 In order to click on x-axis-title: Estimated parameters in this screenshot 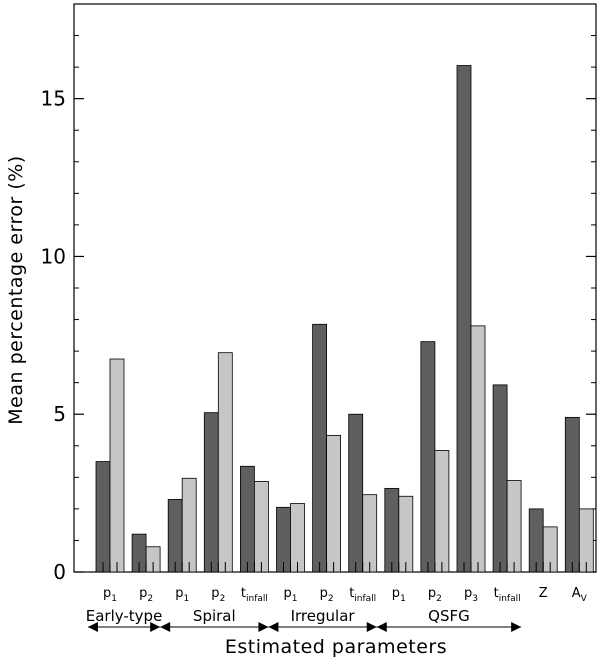, I will do `click(336, 647)`.